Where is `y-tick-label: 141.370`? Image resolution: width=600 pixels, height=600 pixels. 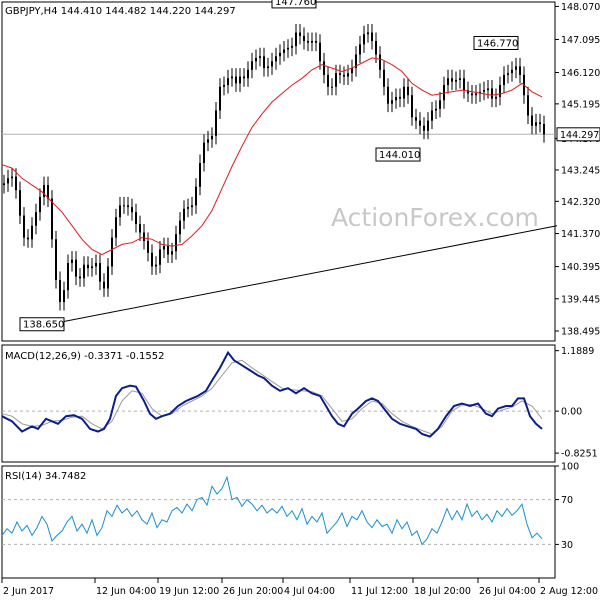
y-tick-label: 141.370 is located at coordinates (580, 234).